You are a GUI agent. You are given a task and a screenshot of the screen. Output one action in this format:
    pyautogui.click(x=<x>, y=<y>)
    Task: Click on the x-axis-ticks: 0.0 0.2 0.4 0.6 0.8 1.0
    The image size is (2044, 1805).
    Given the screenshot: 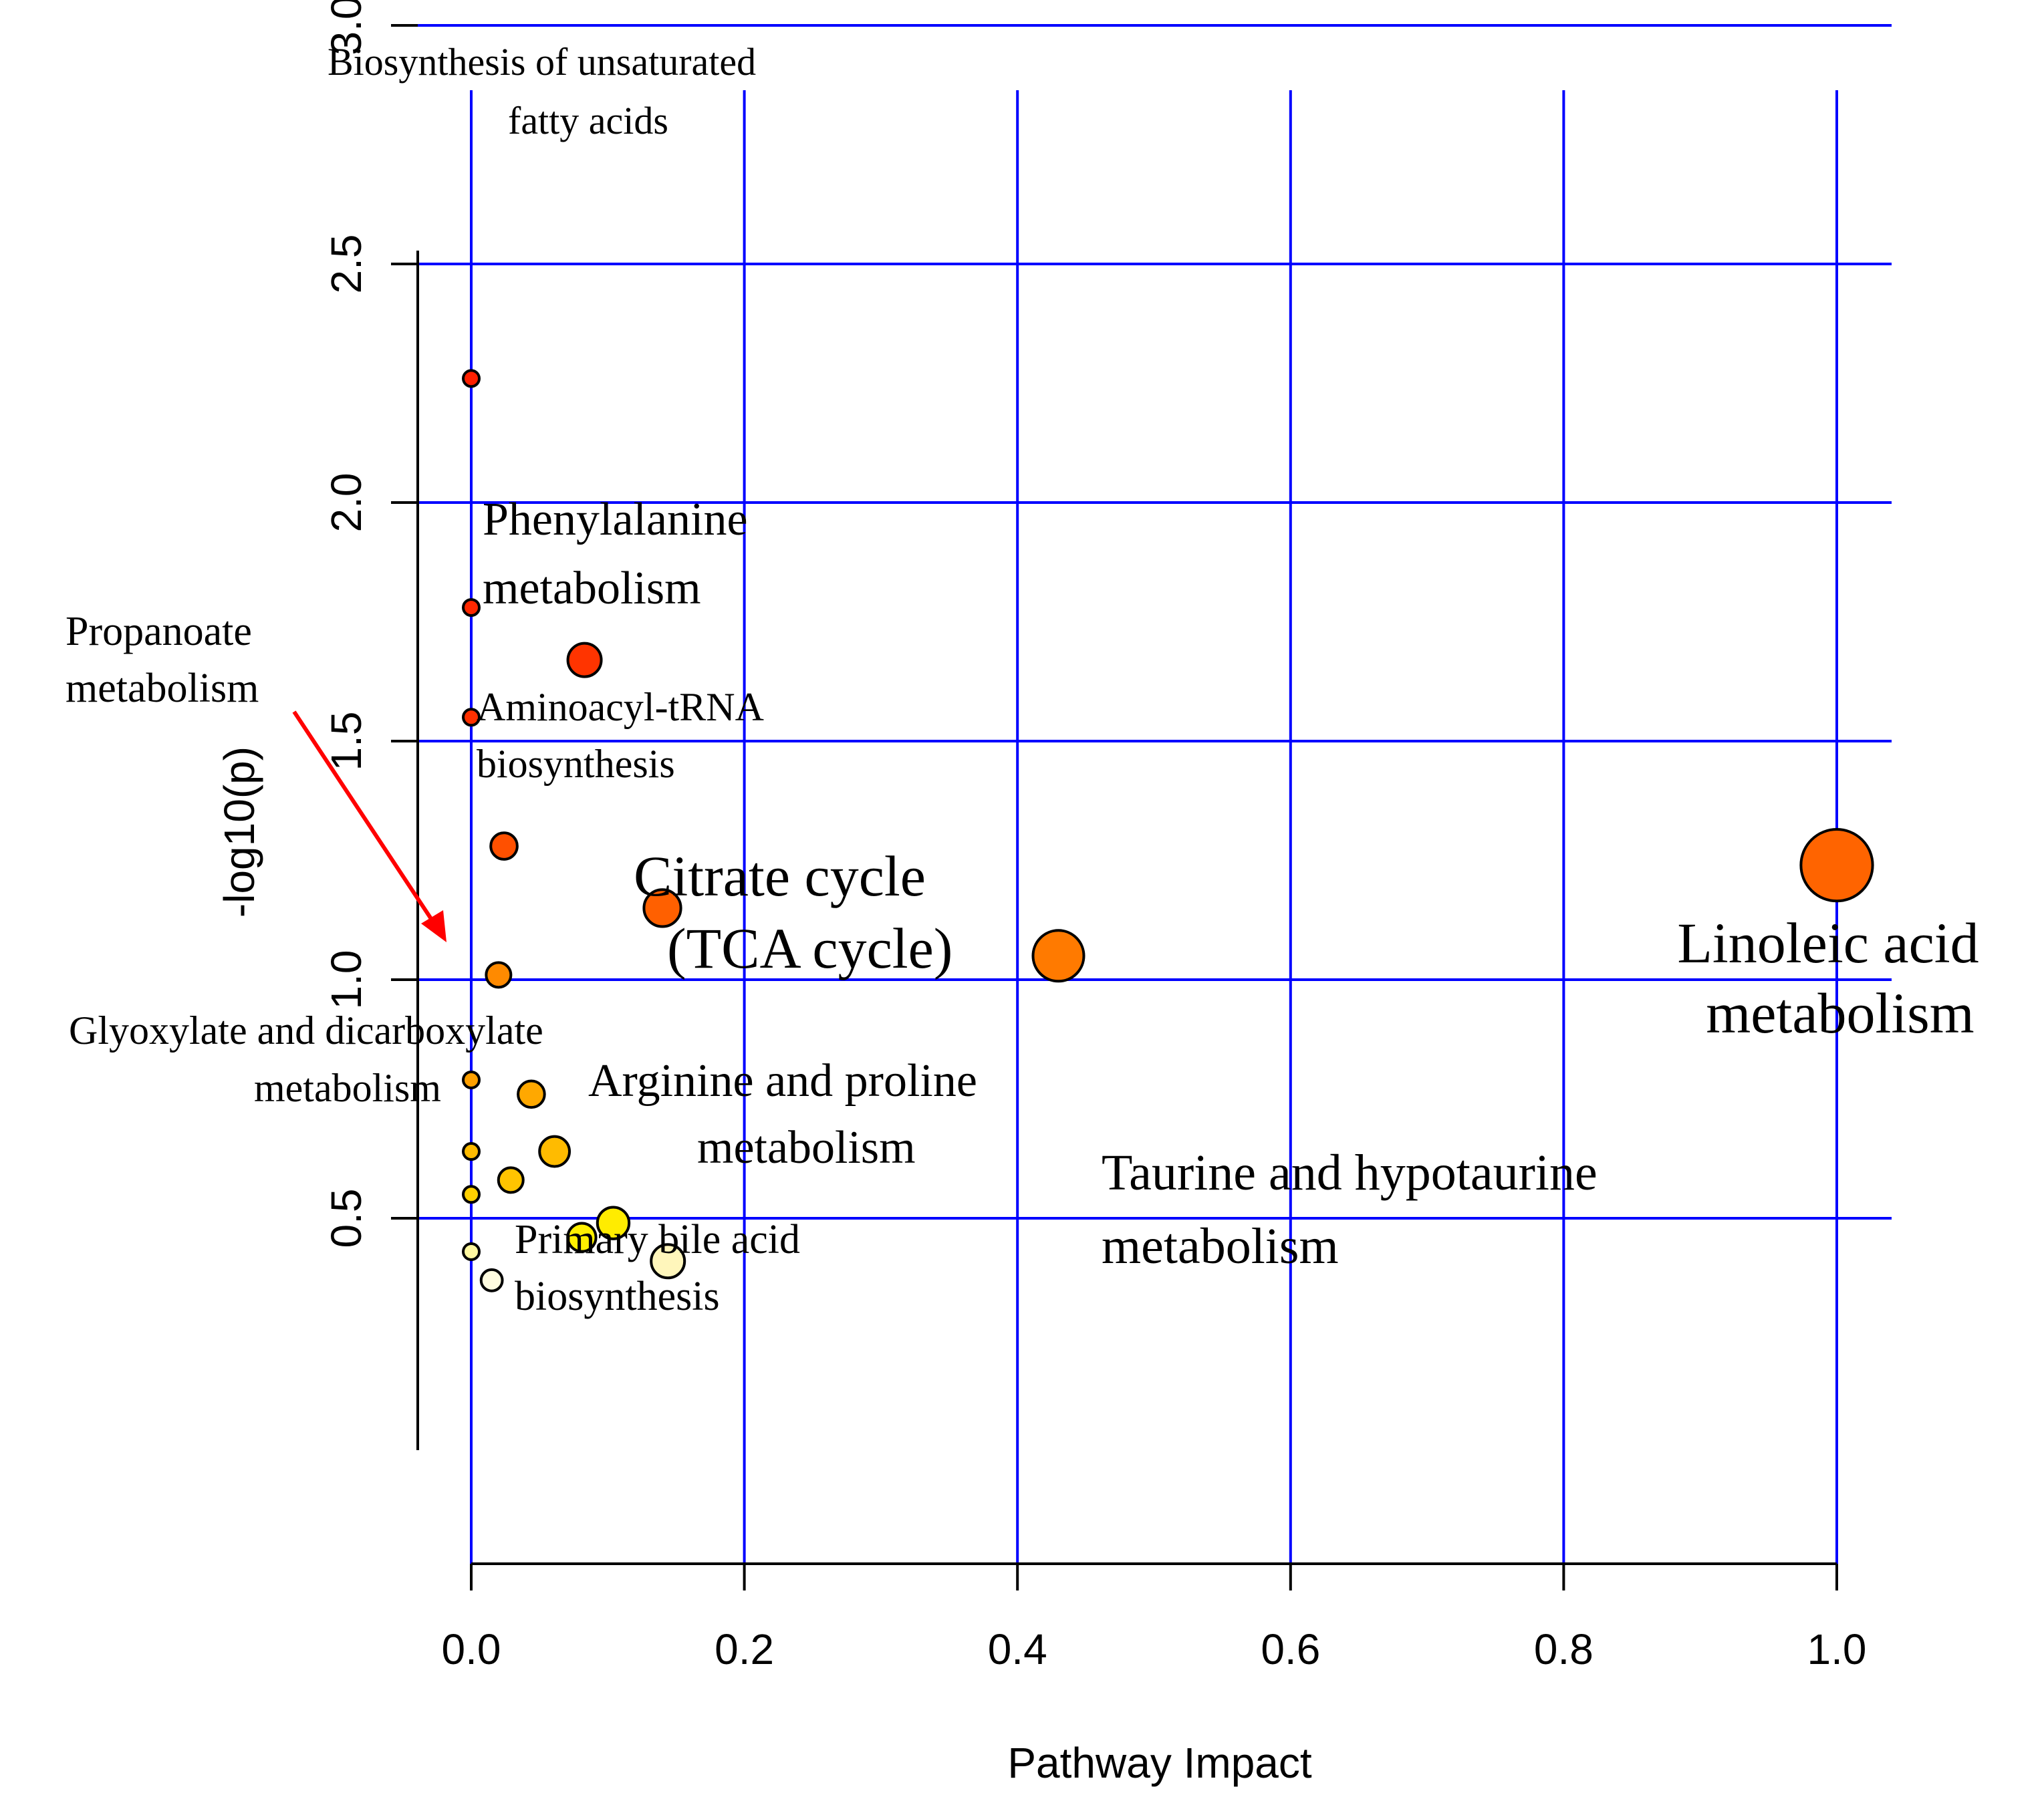 What is the action you would take?
    pyautogui.click(x=1154, y=1619)
    